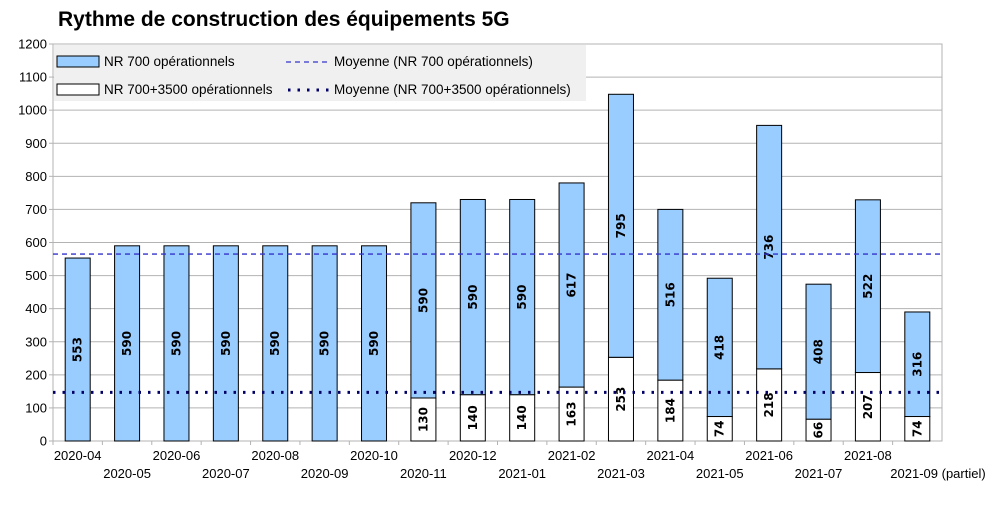 Image resolution: width=985 pixels, height=508 pixels. Describe the element at coordinates (36, 407) in the screenshot. I see `y-tick-label: 100` at that location.